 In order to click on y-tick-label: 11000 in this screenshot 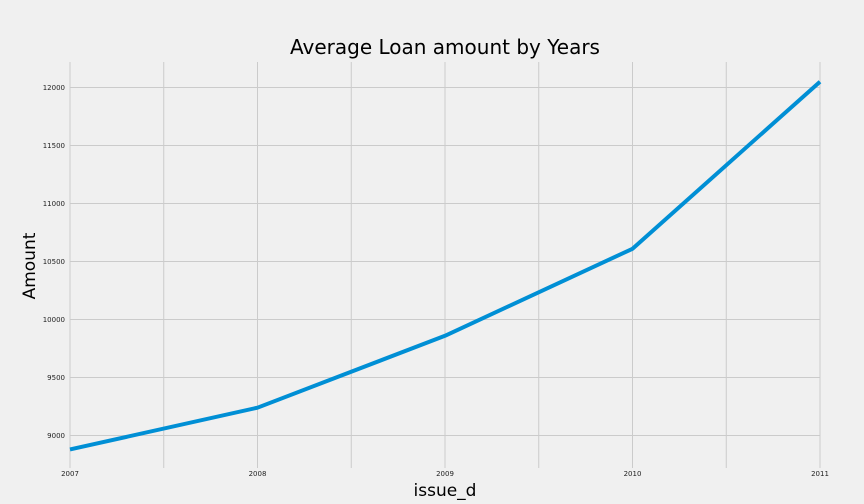, I will do `click(54, 204)`.